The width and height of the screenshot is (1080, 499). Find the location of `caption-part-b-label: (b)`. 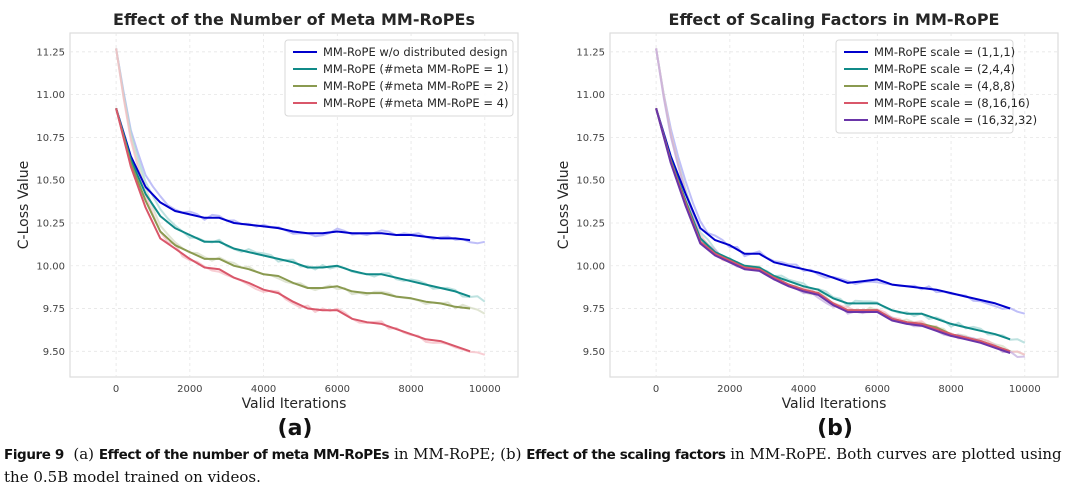

caption-part-b-label: (b) is located at coordinates (511, 454).